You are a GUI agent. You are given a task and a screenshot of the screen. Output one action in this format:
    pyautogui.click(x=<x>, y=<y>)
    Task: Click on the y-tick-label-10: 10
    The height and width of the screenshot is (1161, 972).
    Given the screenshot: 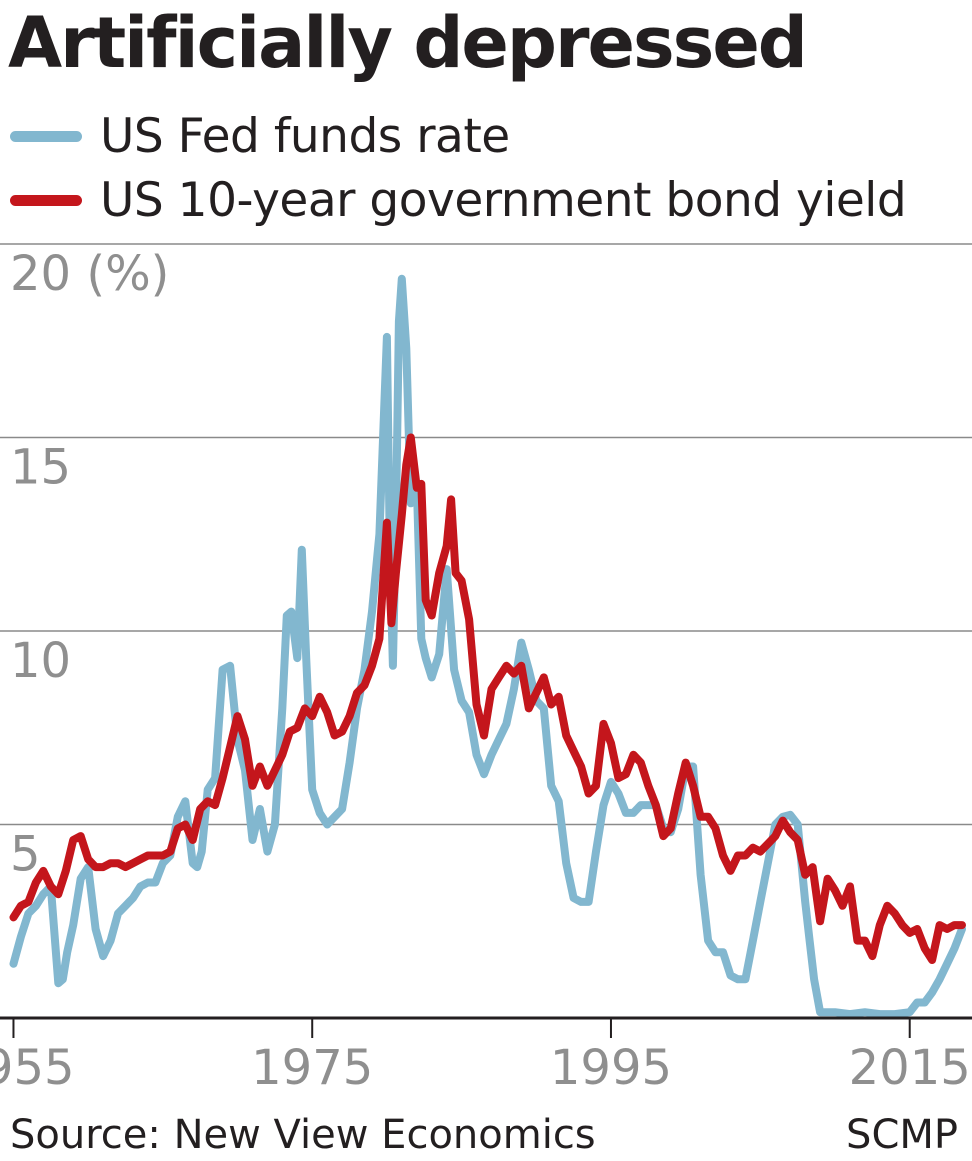 What is the action you would take?
    pyautogui.click(x=40, y=661)
    